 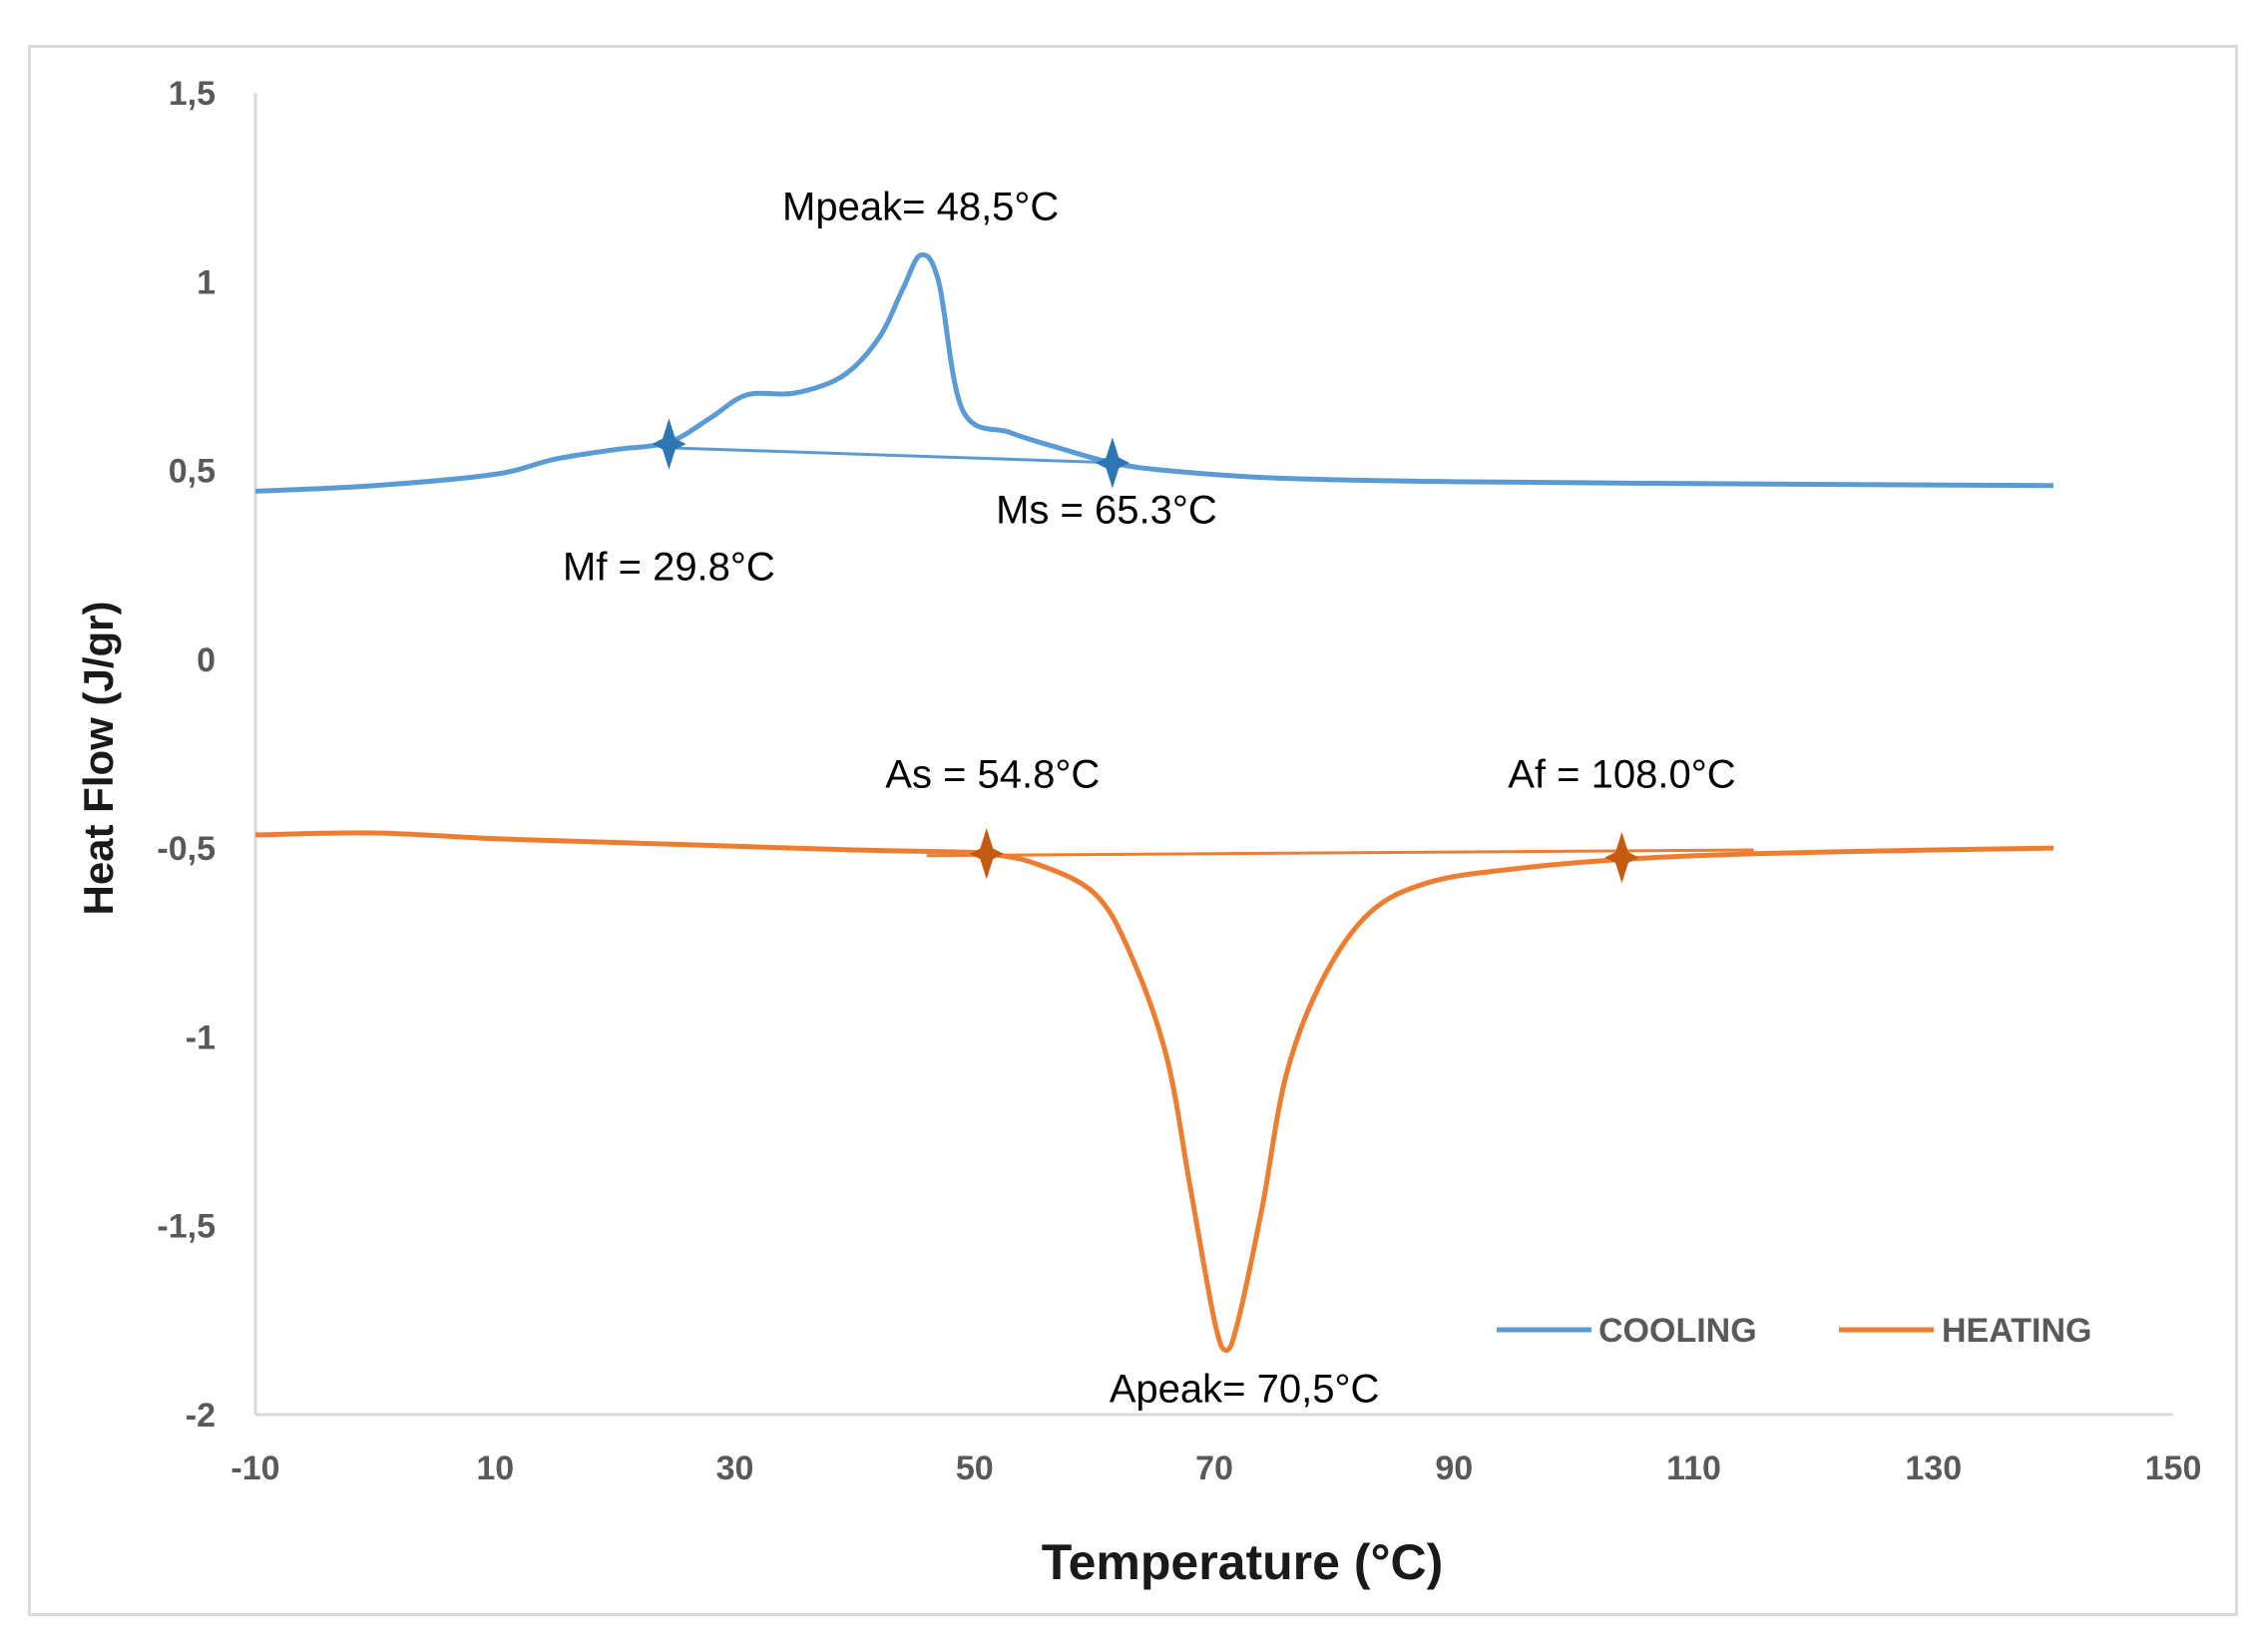 I want to click on x-tick-label: 70, so click(x=1214, y=1468).